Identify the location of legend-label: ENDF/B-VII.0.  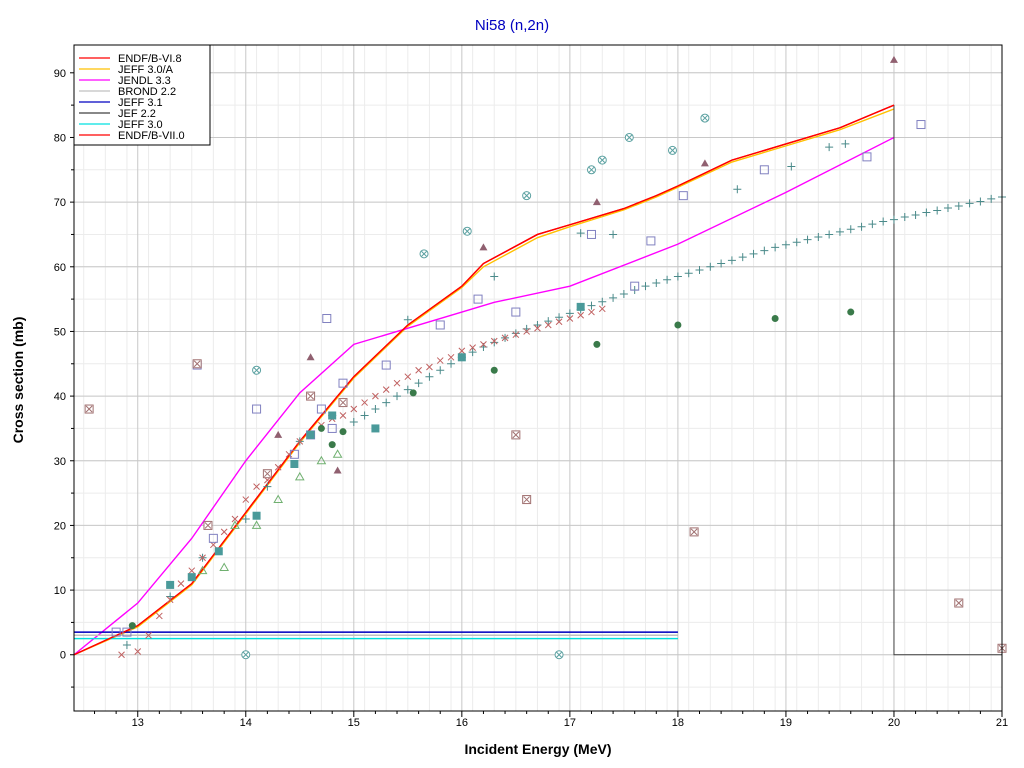
(151, 136).